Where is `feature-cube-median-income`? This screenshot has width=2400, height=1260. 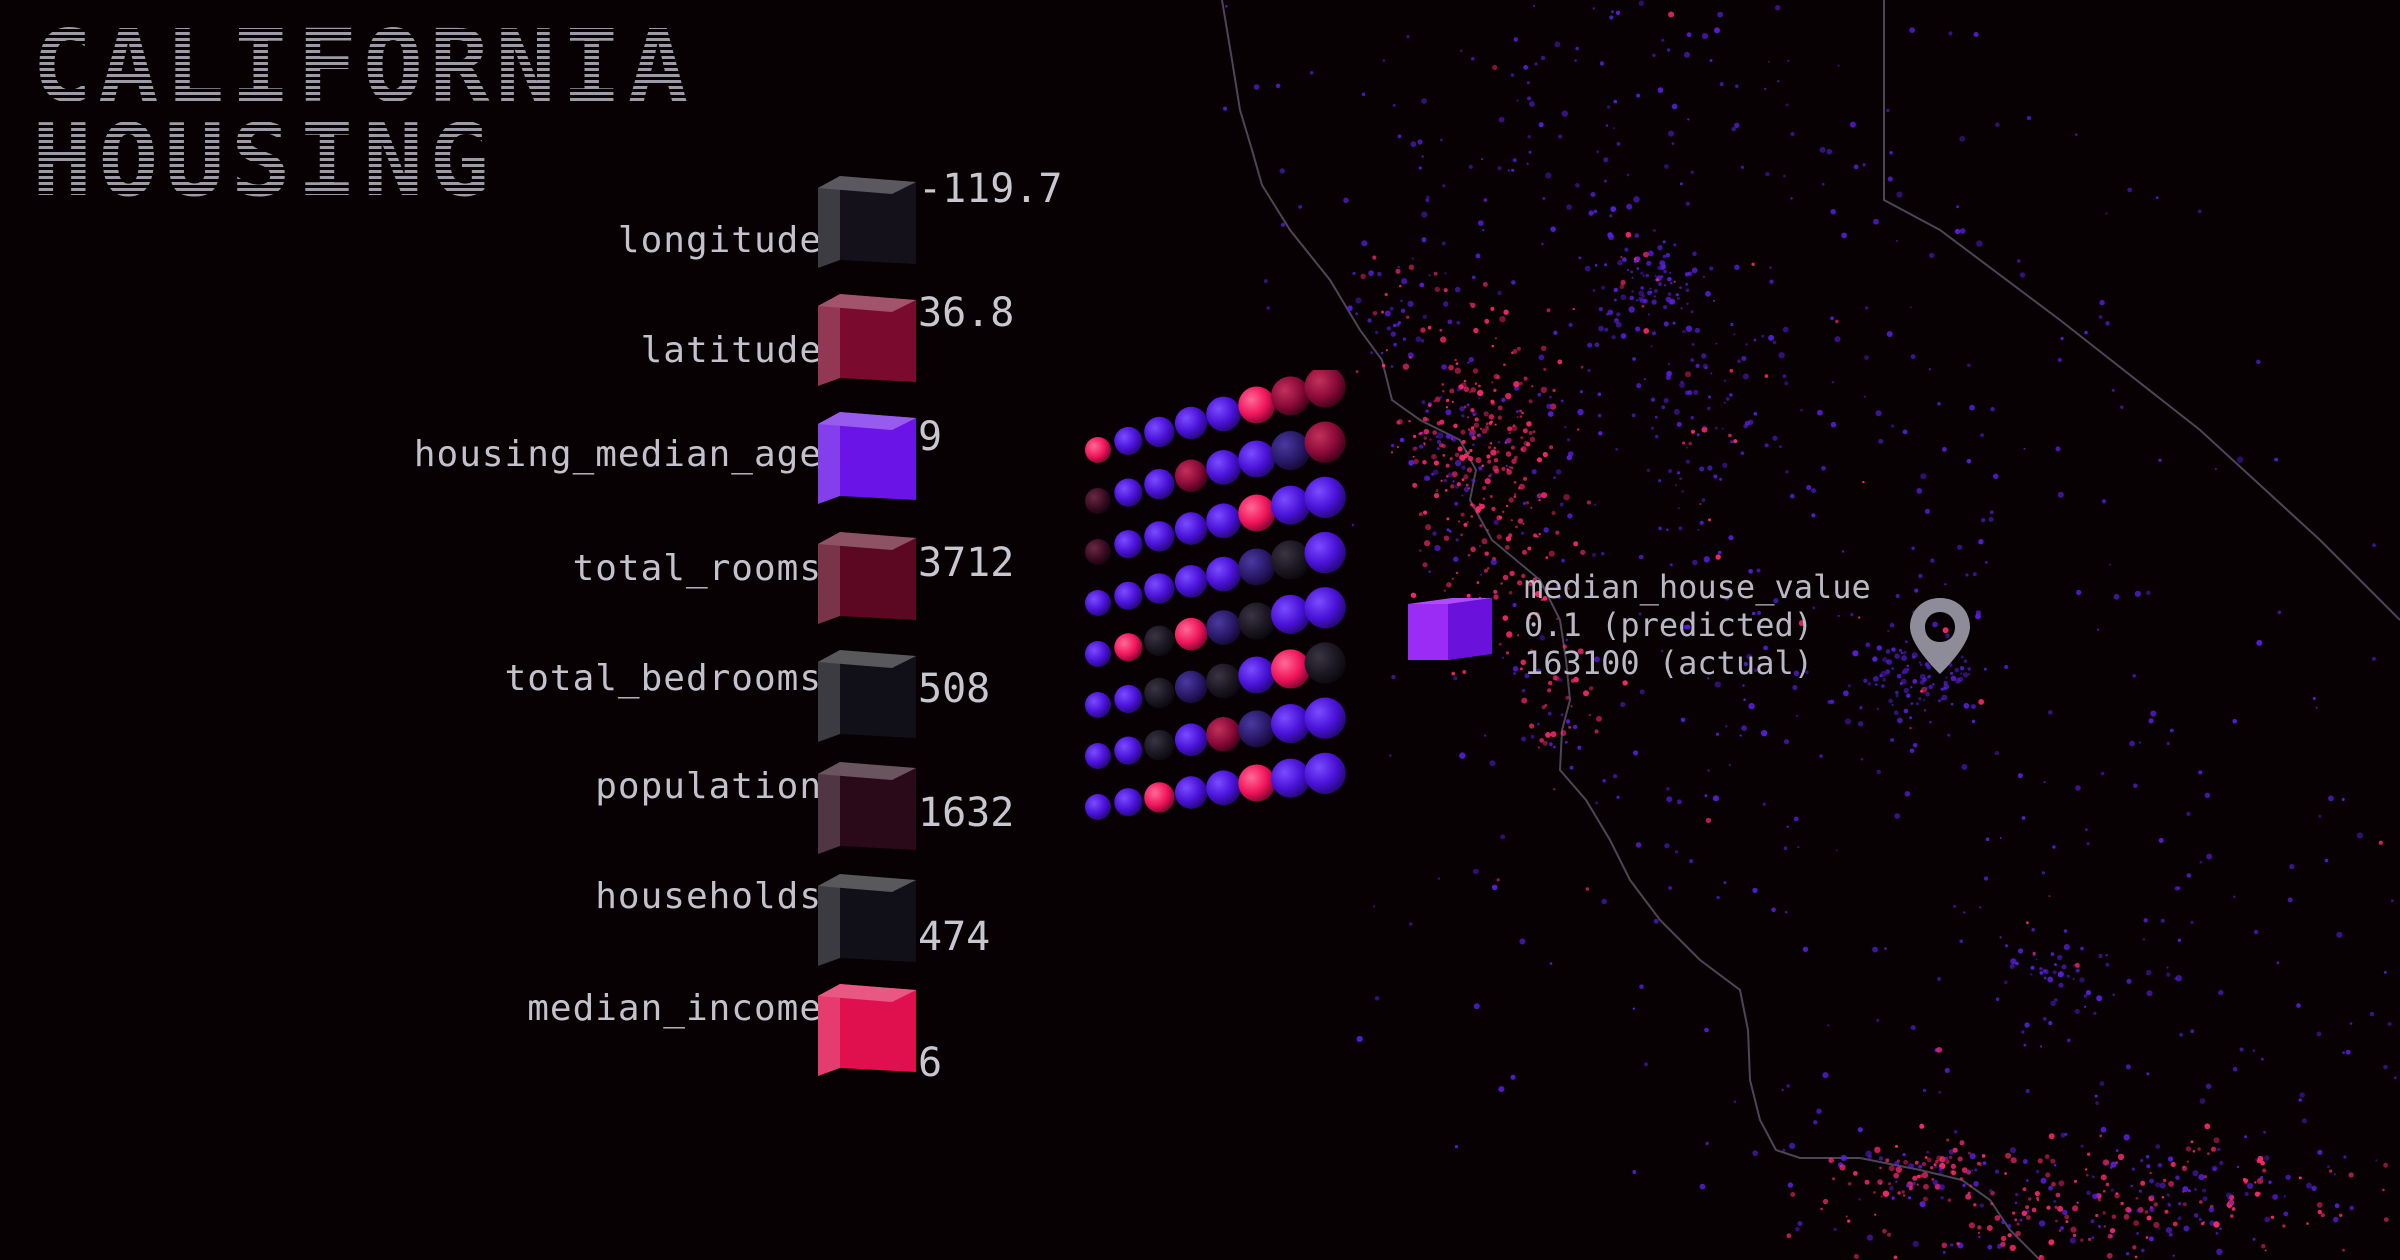
feature-cube-median-income is located at coordinates (867, 1030).